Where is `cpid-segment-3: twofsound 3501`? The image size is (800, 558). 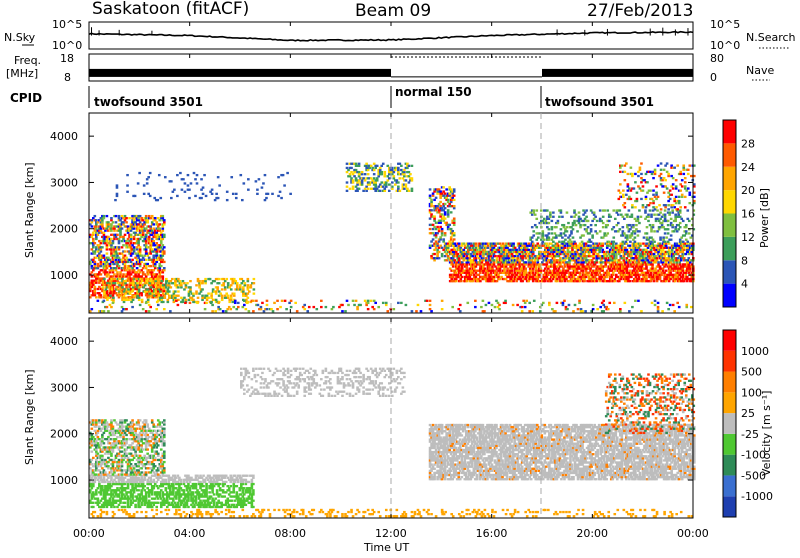
cpid-segment-3: twofsound 3501 is located at coordinates (599, 102).